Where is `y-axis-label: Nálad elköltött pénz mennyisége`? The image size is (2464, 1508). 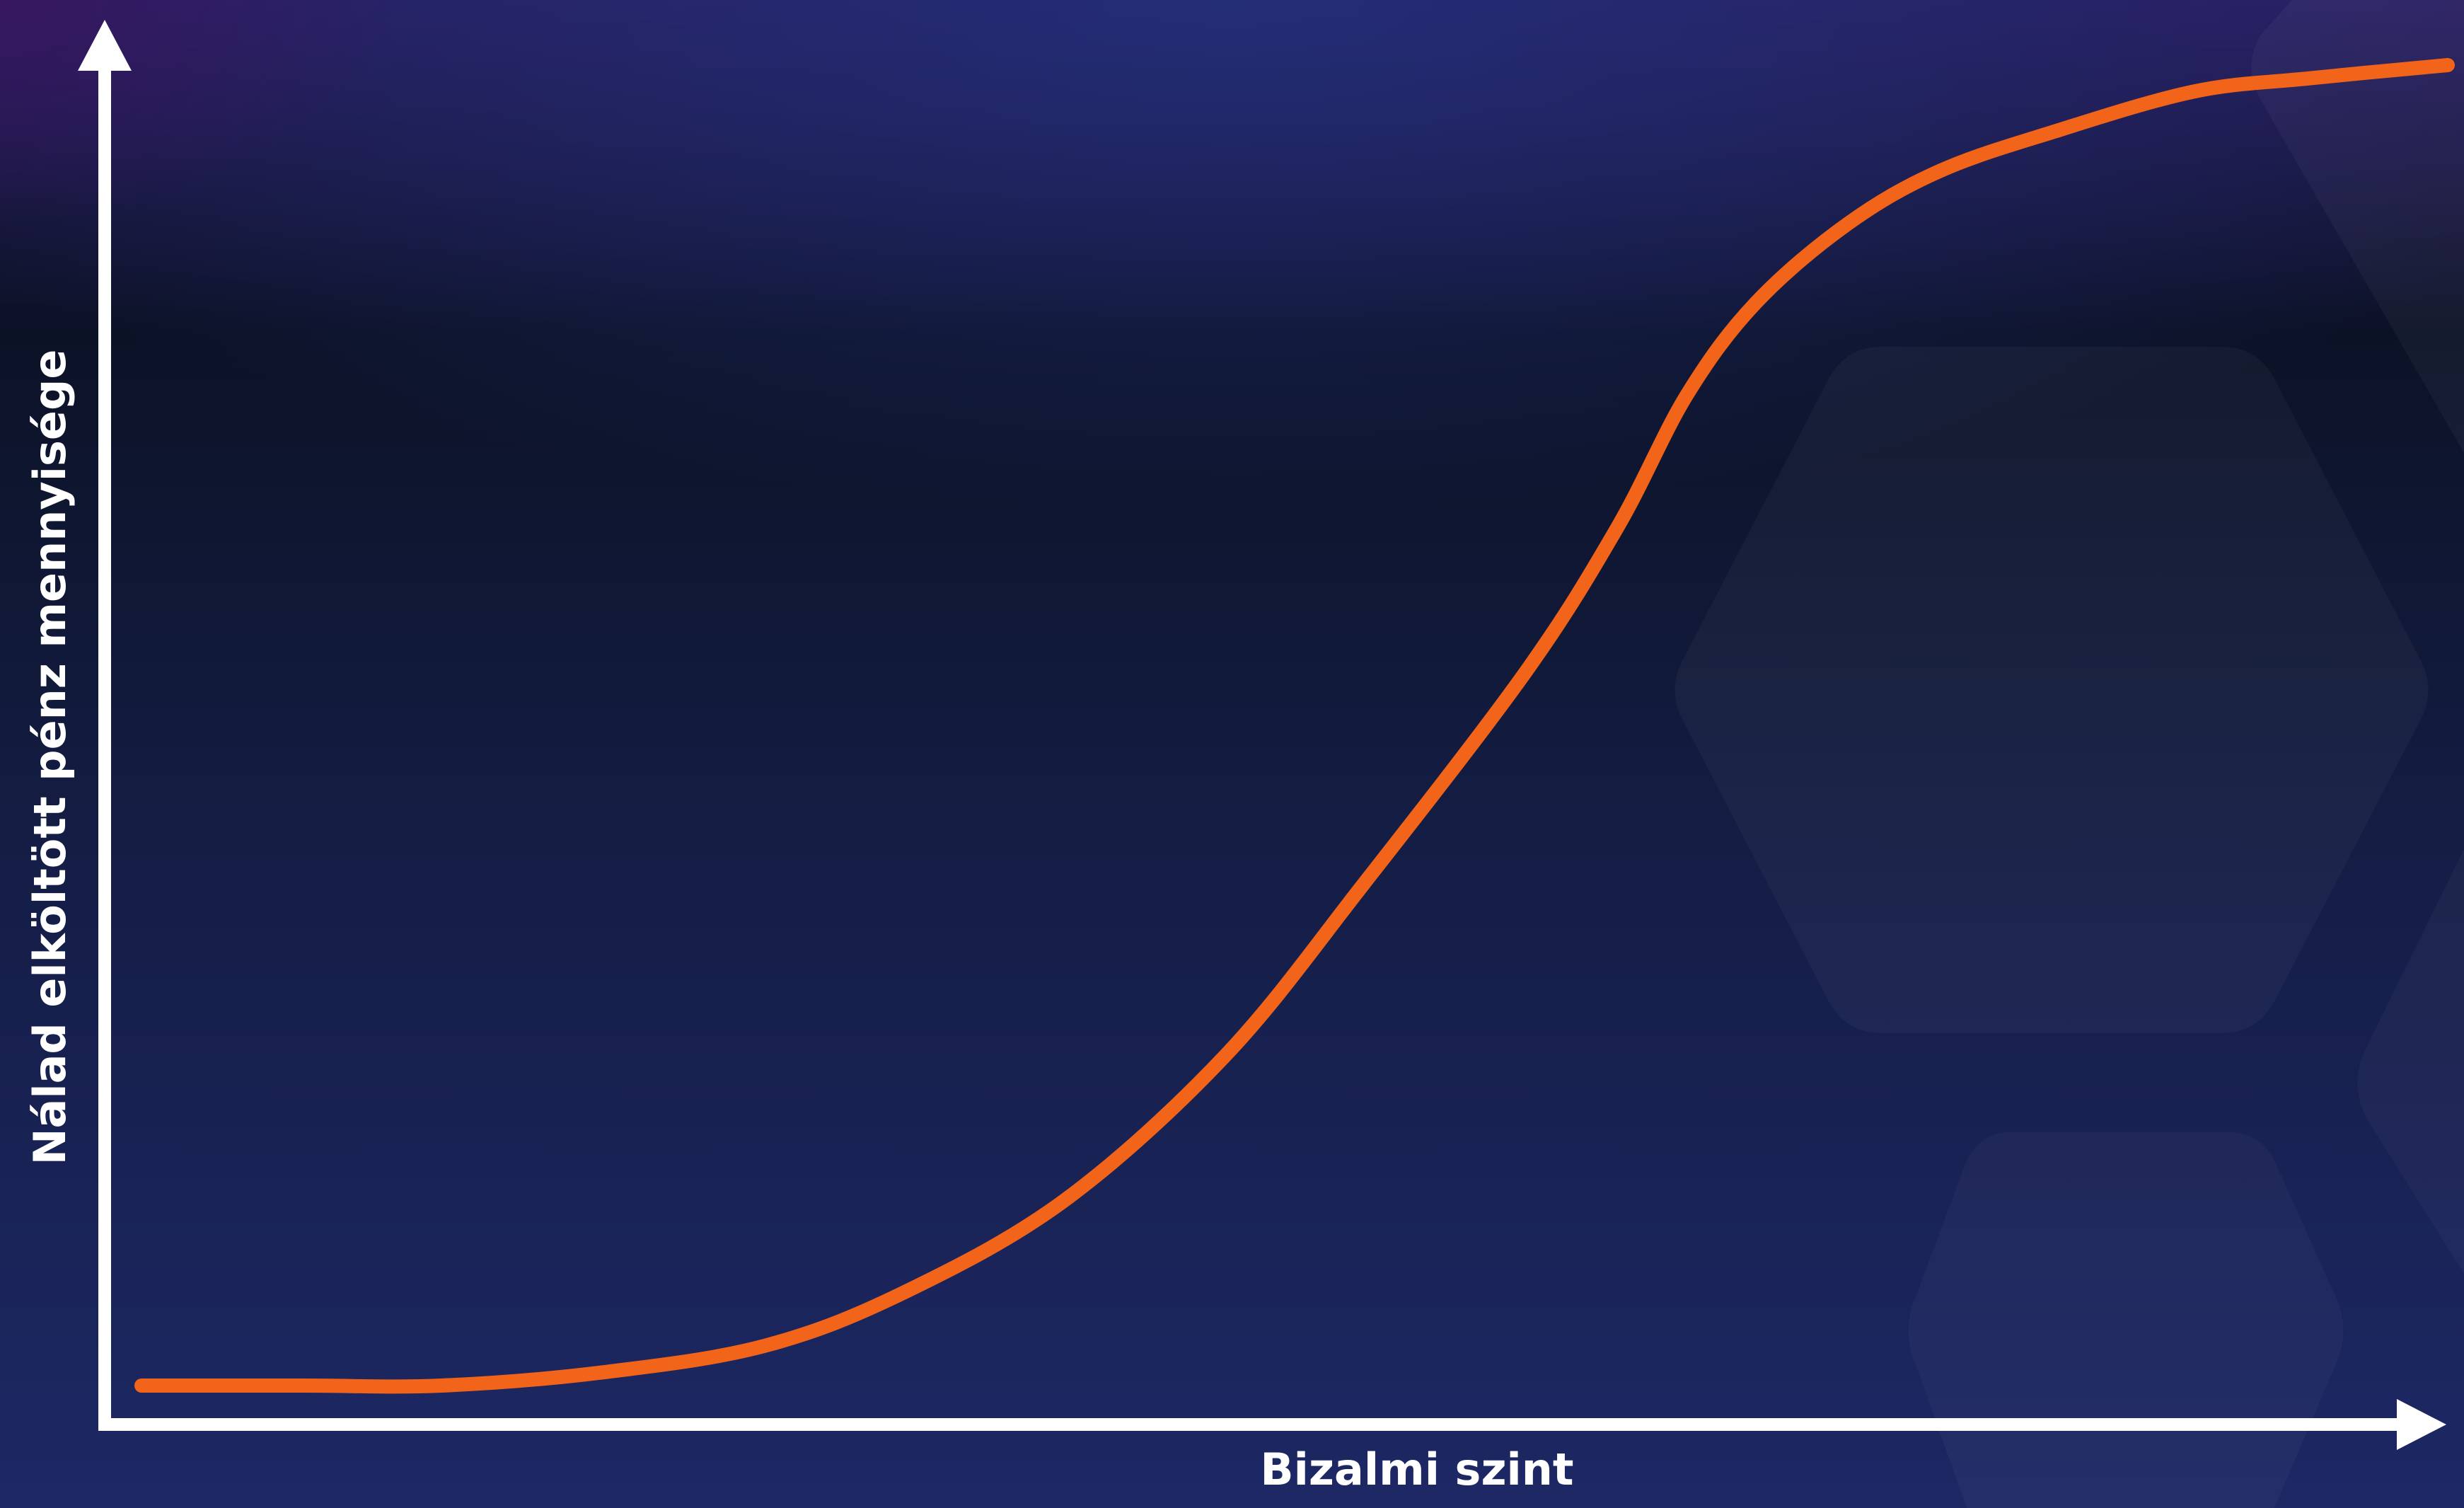 y-axis-label: Nálad elköltött pénz mennyisége is located at coordinates (50, 758).